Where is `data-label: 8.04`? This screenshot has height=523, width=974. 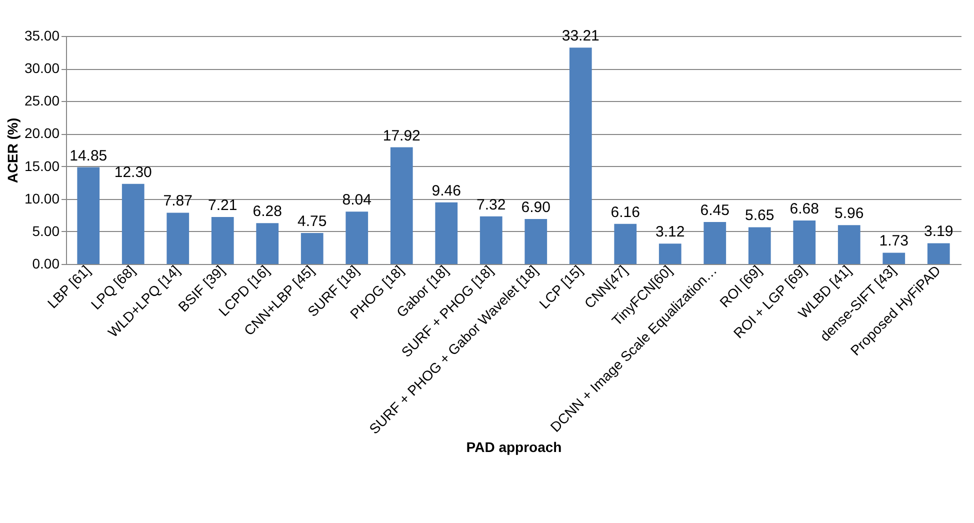
data-label: 8.04 is located at coordinates (357, 200).